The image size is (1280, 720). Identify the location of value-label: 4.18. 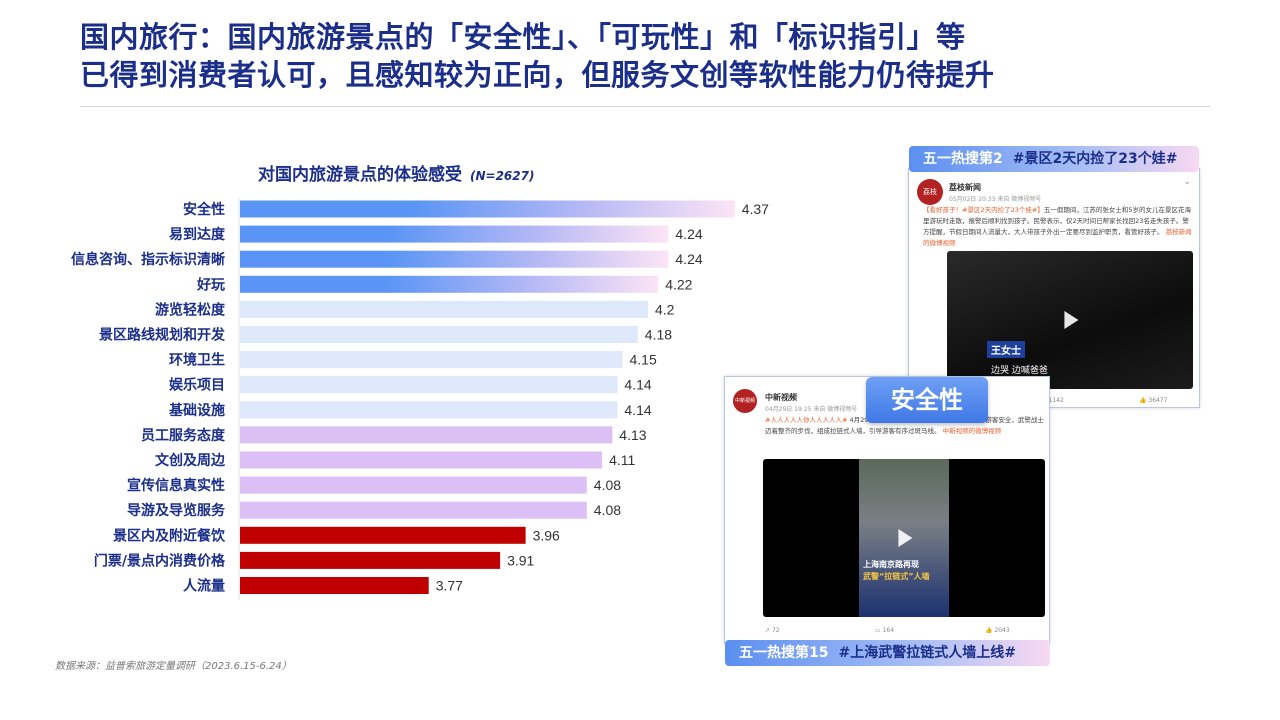
(658, 335).